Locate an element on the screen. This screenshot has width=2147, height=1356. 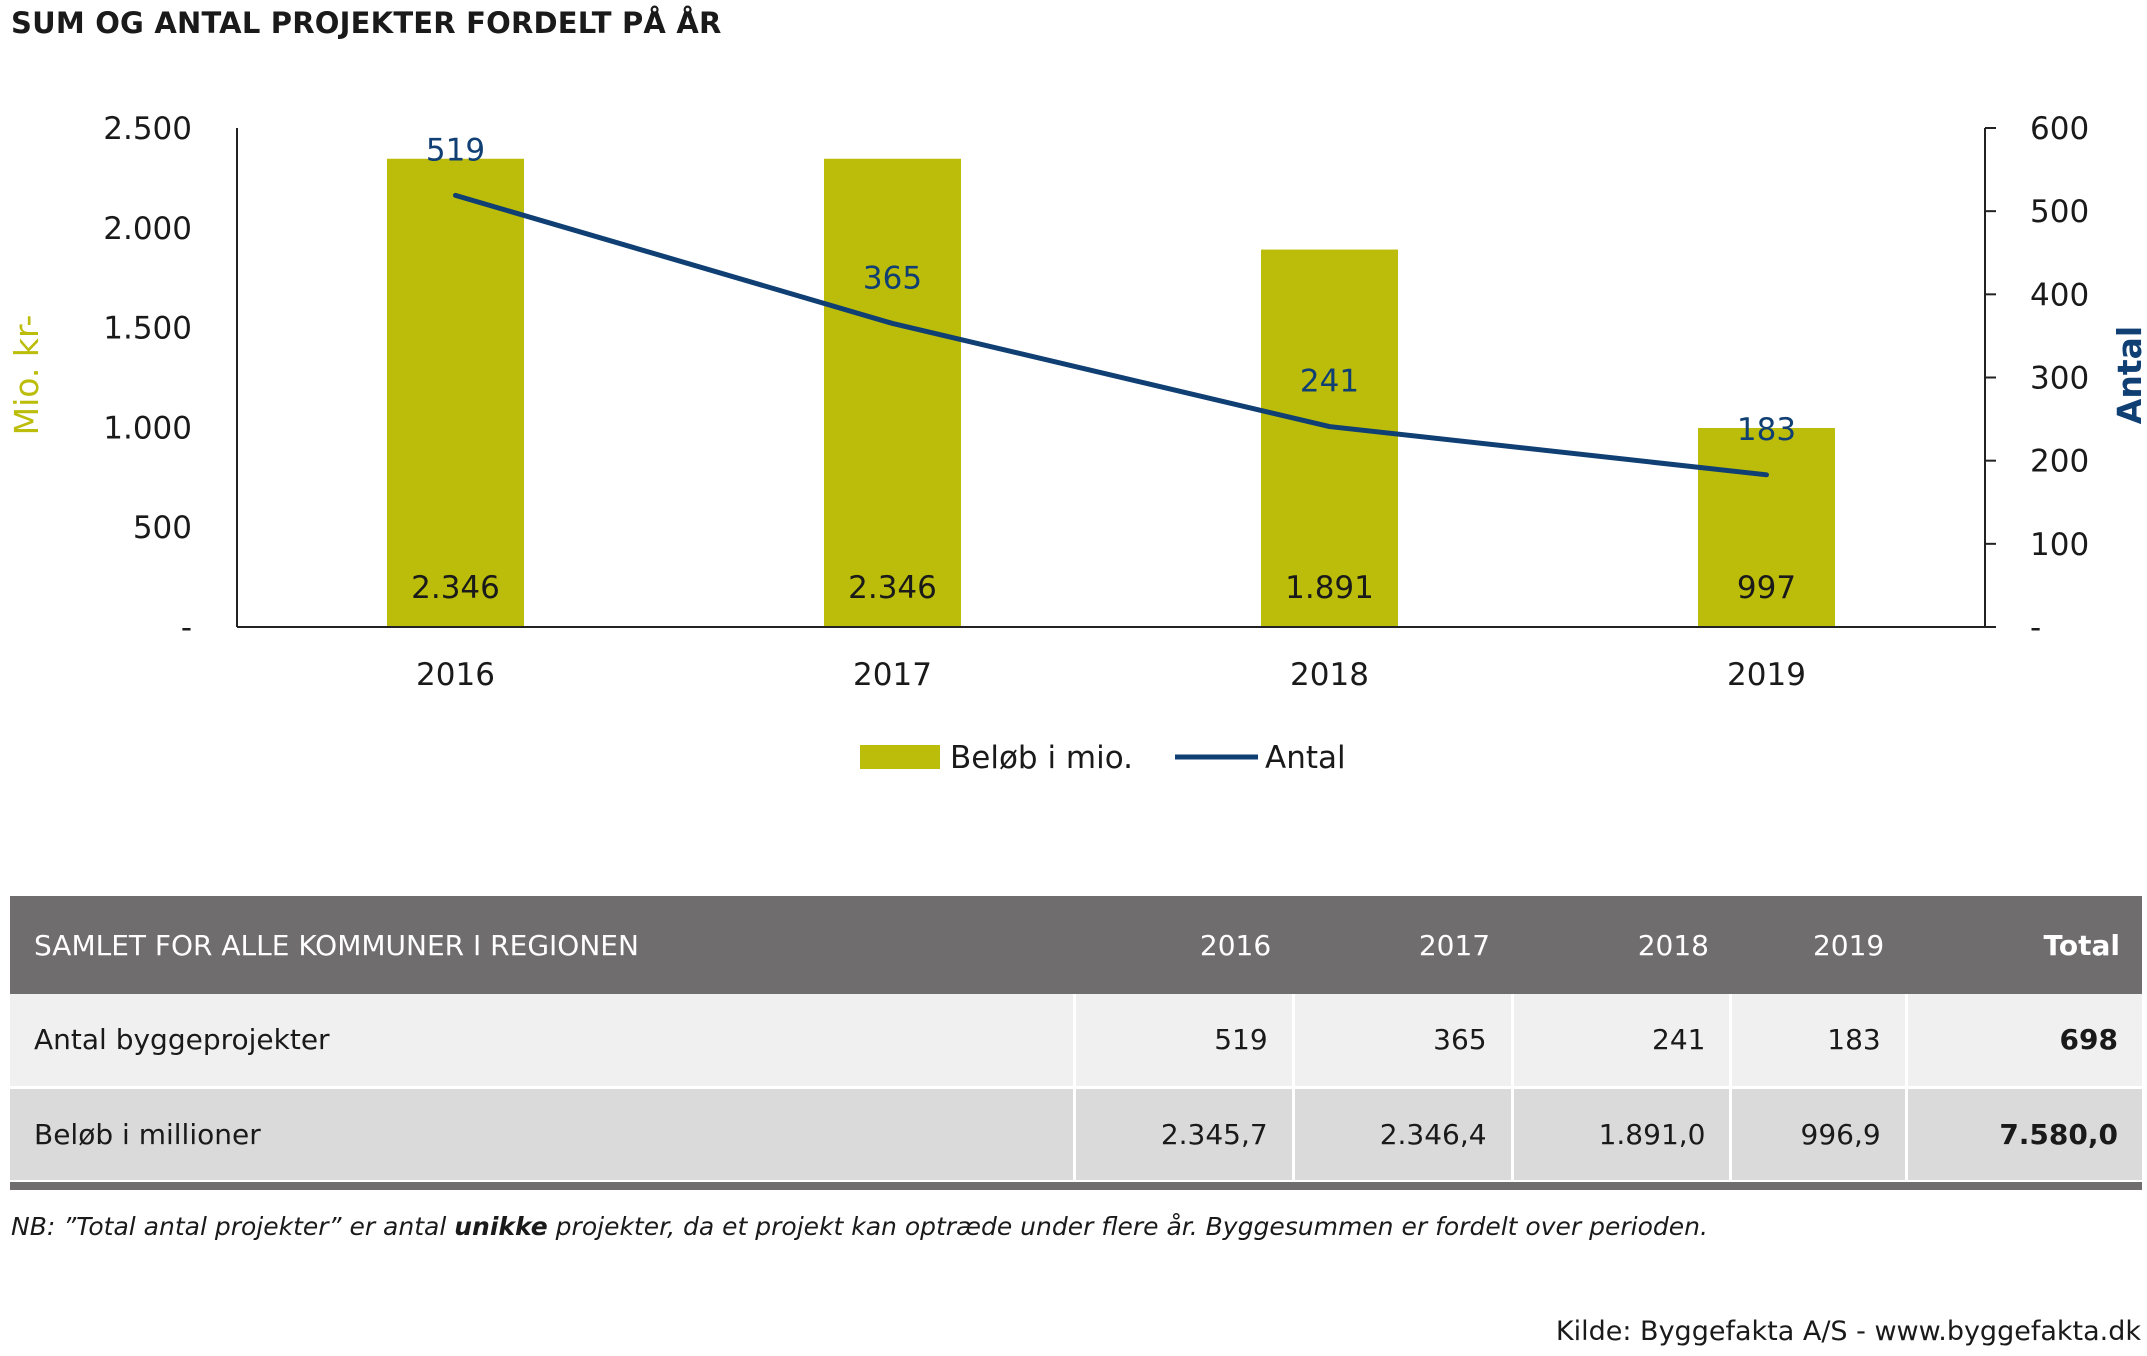
table-header-total: Total is located at coordinates (2082, 945).